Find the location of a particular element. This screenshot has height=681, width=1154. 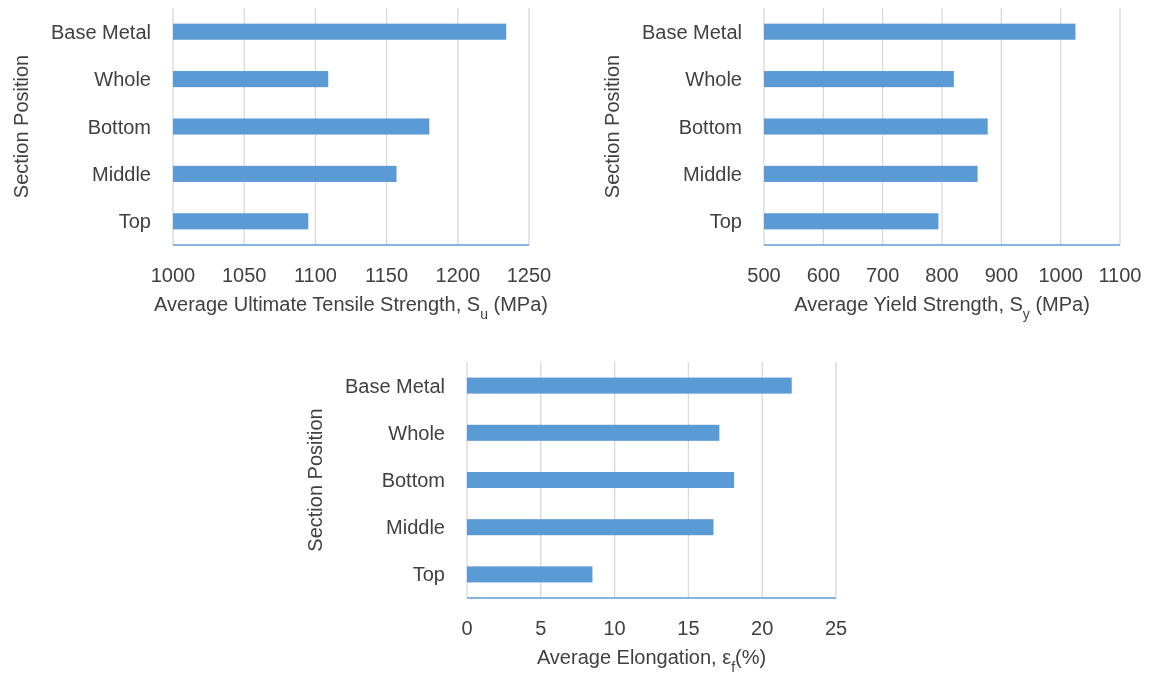

x-tick-label: 10 is located at coordinates (614, 628).